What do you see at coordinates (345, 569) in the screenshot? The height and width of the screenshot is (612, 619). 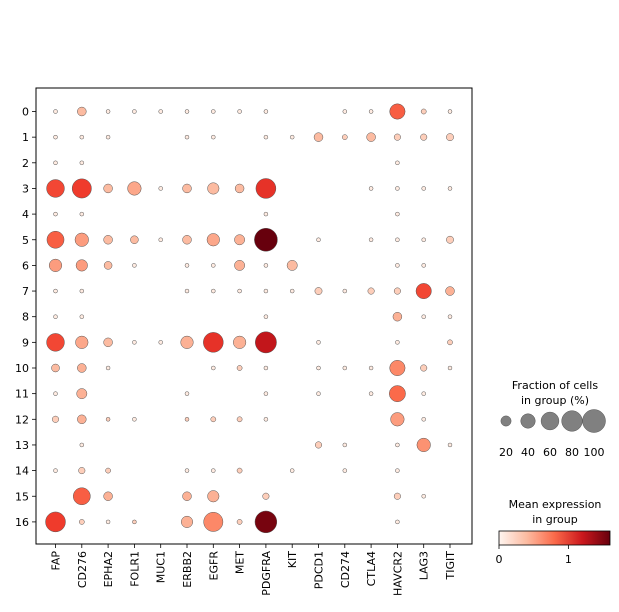 I see `x-tick-label: CD274` at bounding box center [345, 569].